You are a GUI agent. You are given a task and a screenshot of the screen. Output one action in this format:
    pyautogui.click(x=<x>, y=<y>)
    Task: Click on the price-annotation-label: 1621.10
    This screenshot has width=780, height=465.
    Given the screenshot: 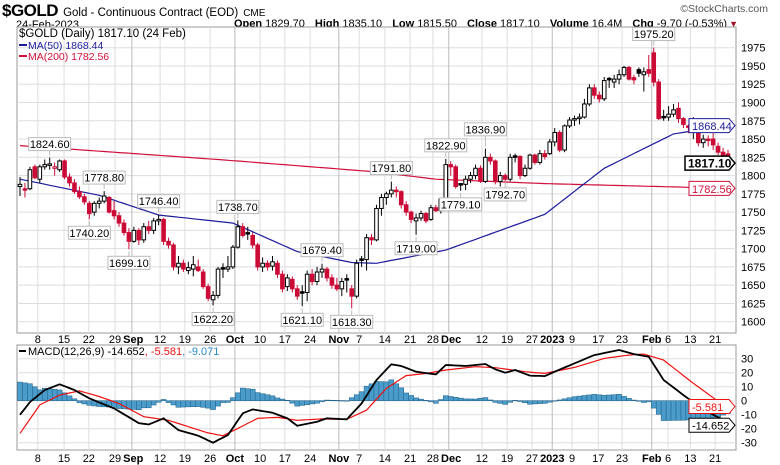 What is the action you would take?
    pyautogui.click(x=302, y=321)
    